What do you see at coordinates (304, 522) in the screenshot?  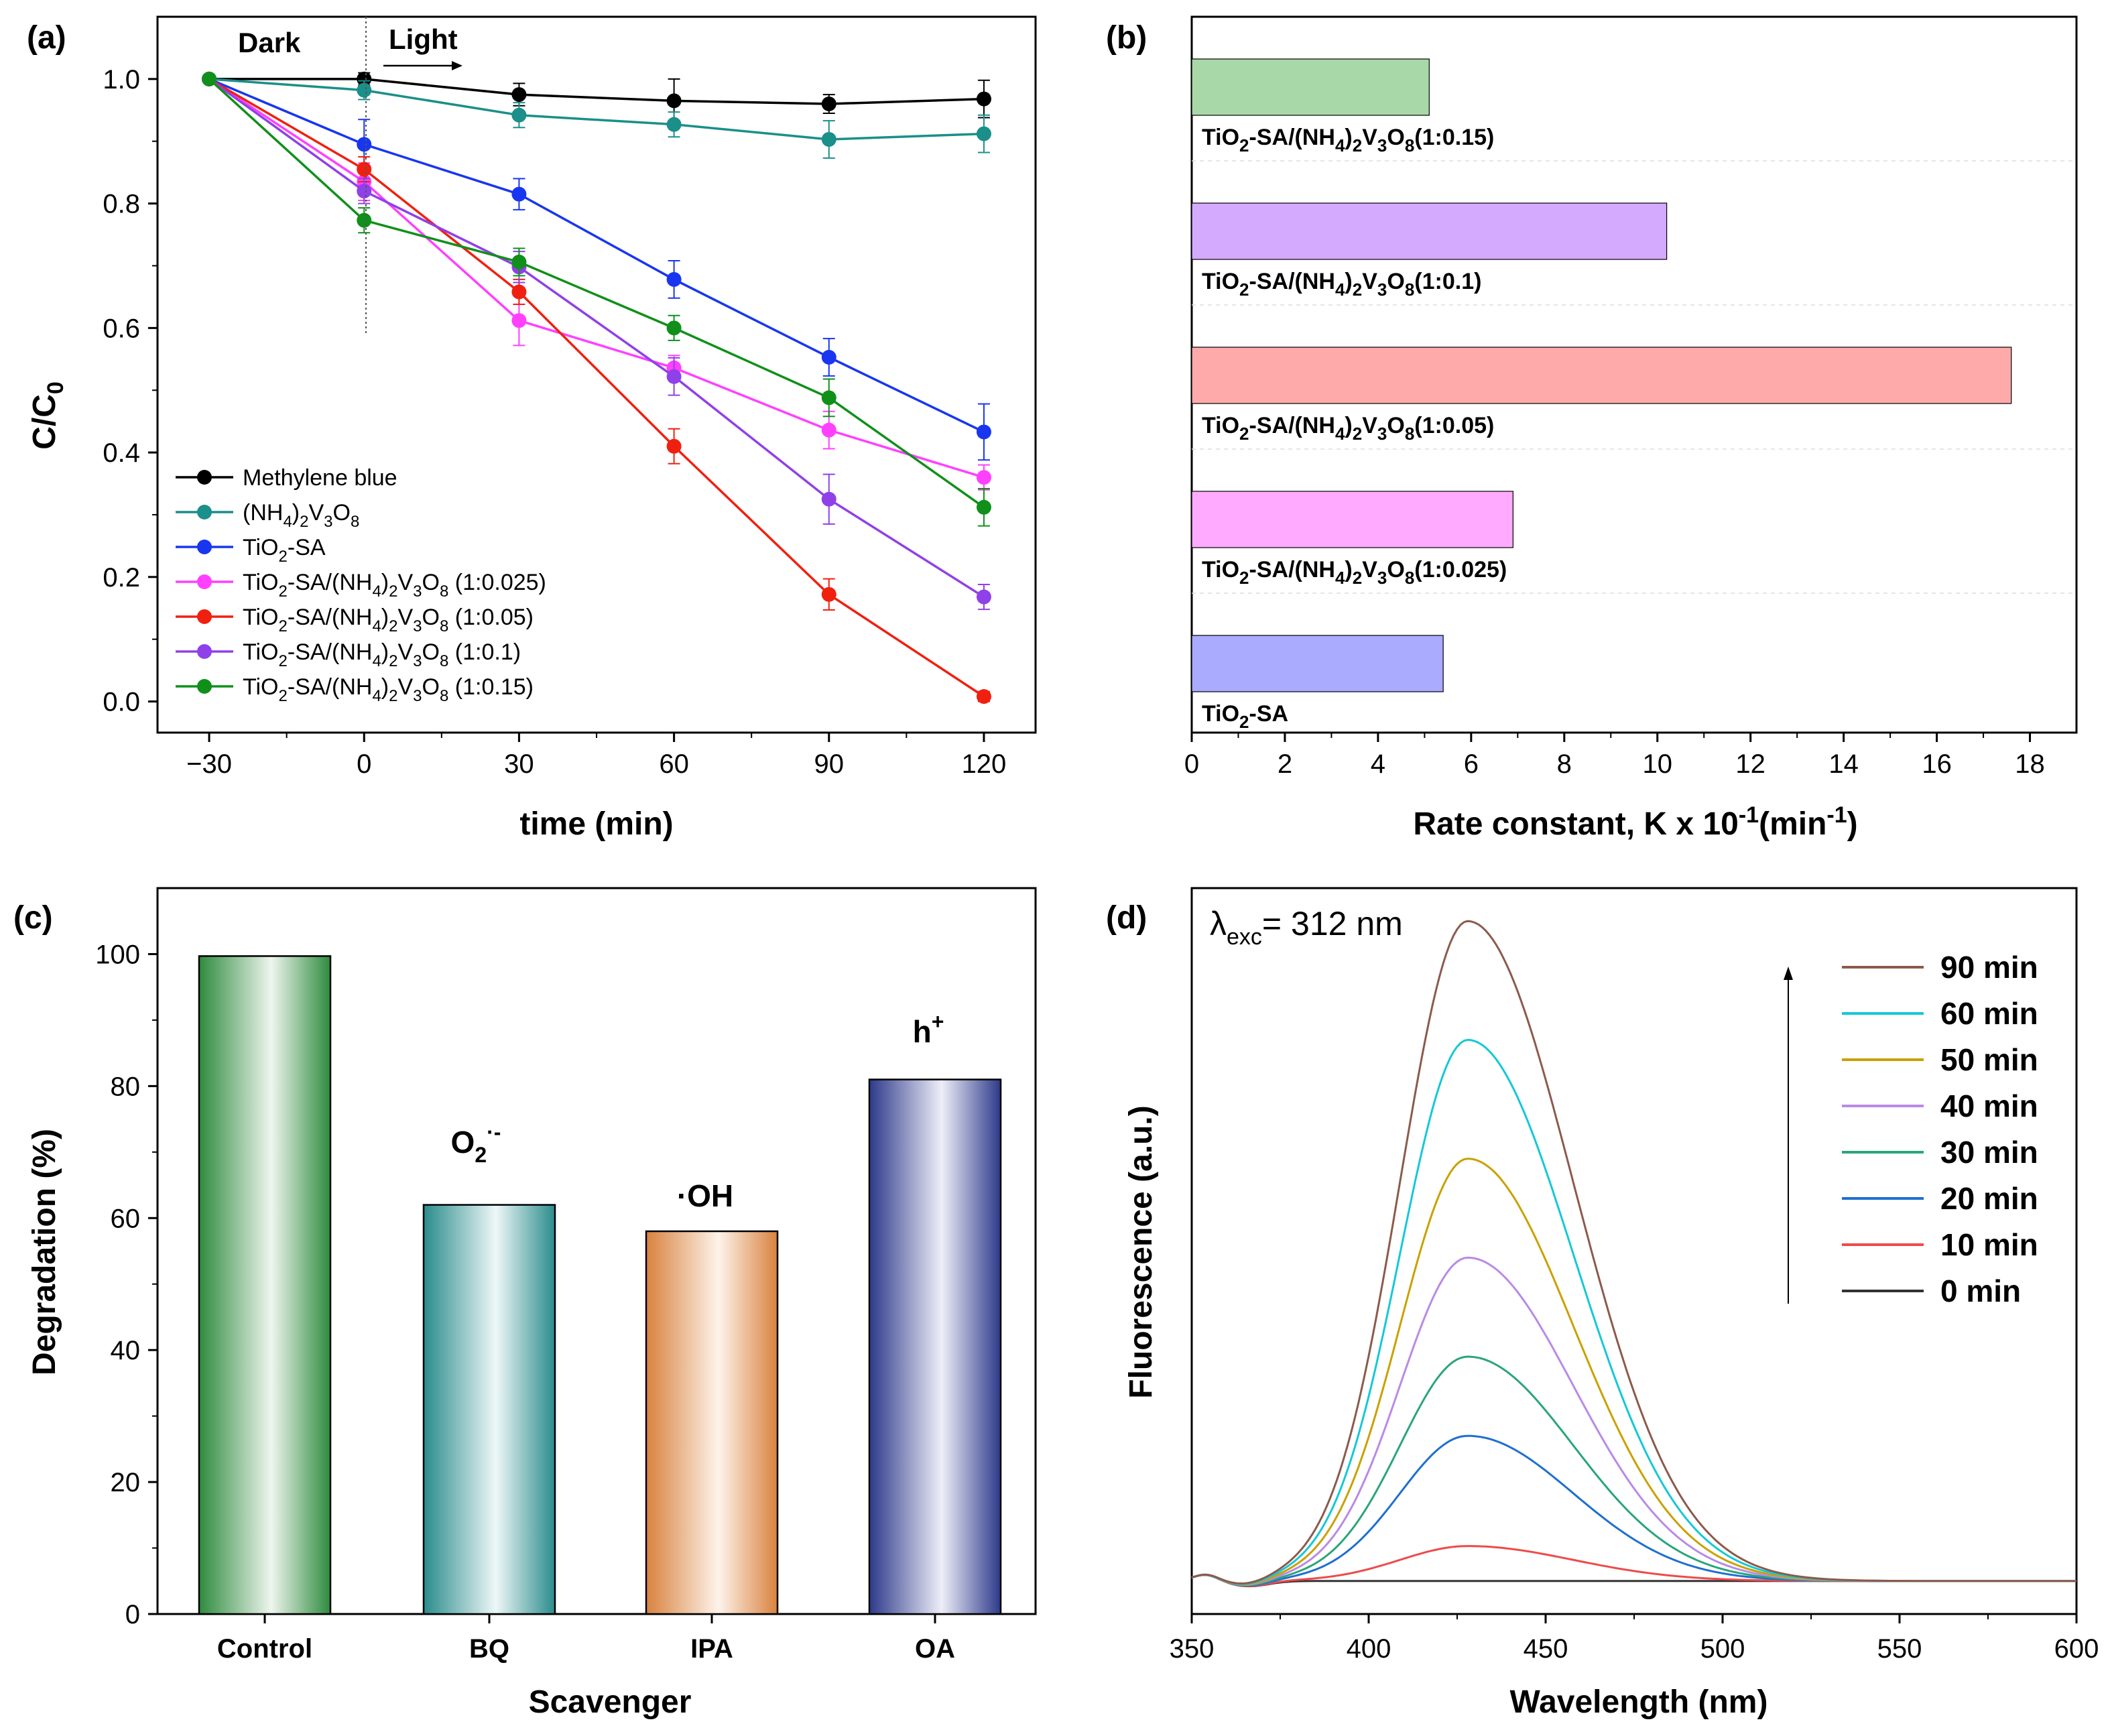 I see `legend-label-s2: 2` at bounding box center [304, 522].